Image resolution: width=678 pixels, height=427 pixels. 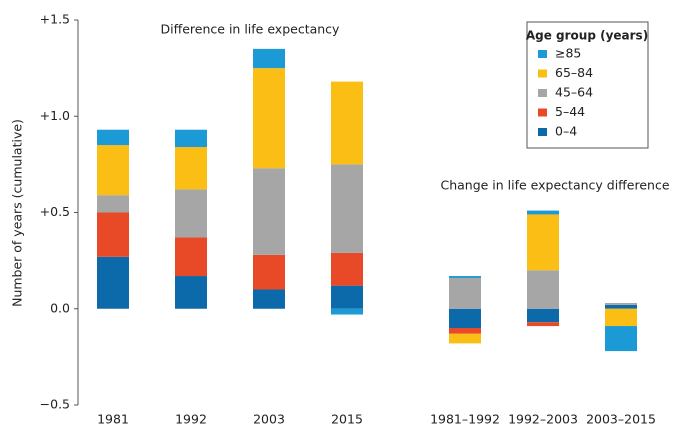 What do you see at coordinates (574, 92) in the screenshot?
I see `legend-label: 45–64` at bounding box center [574, 92].